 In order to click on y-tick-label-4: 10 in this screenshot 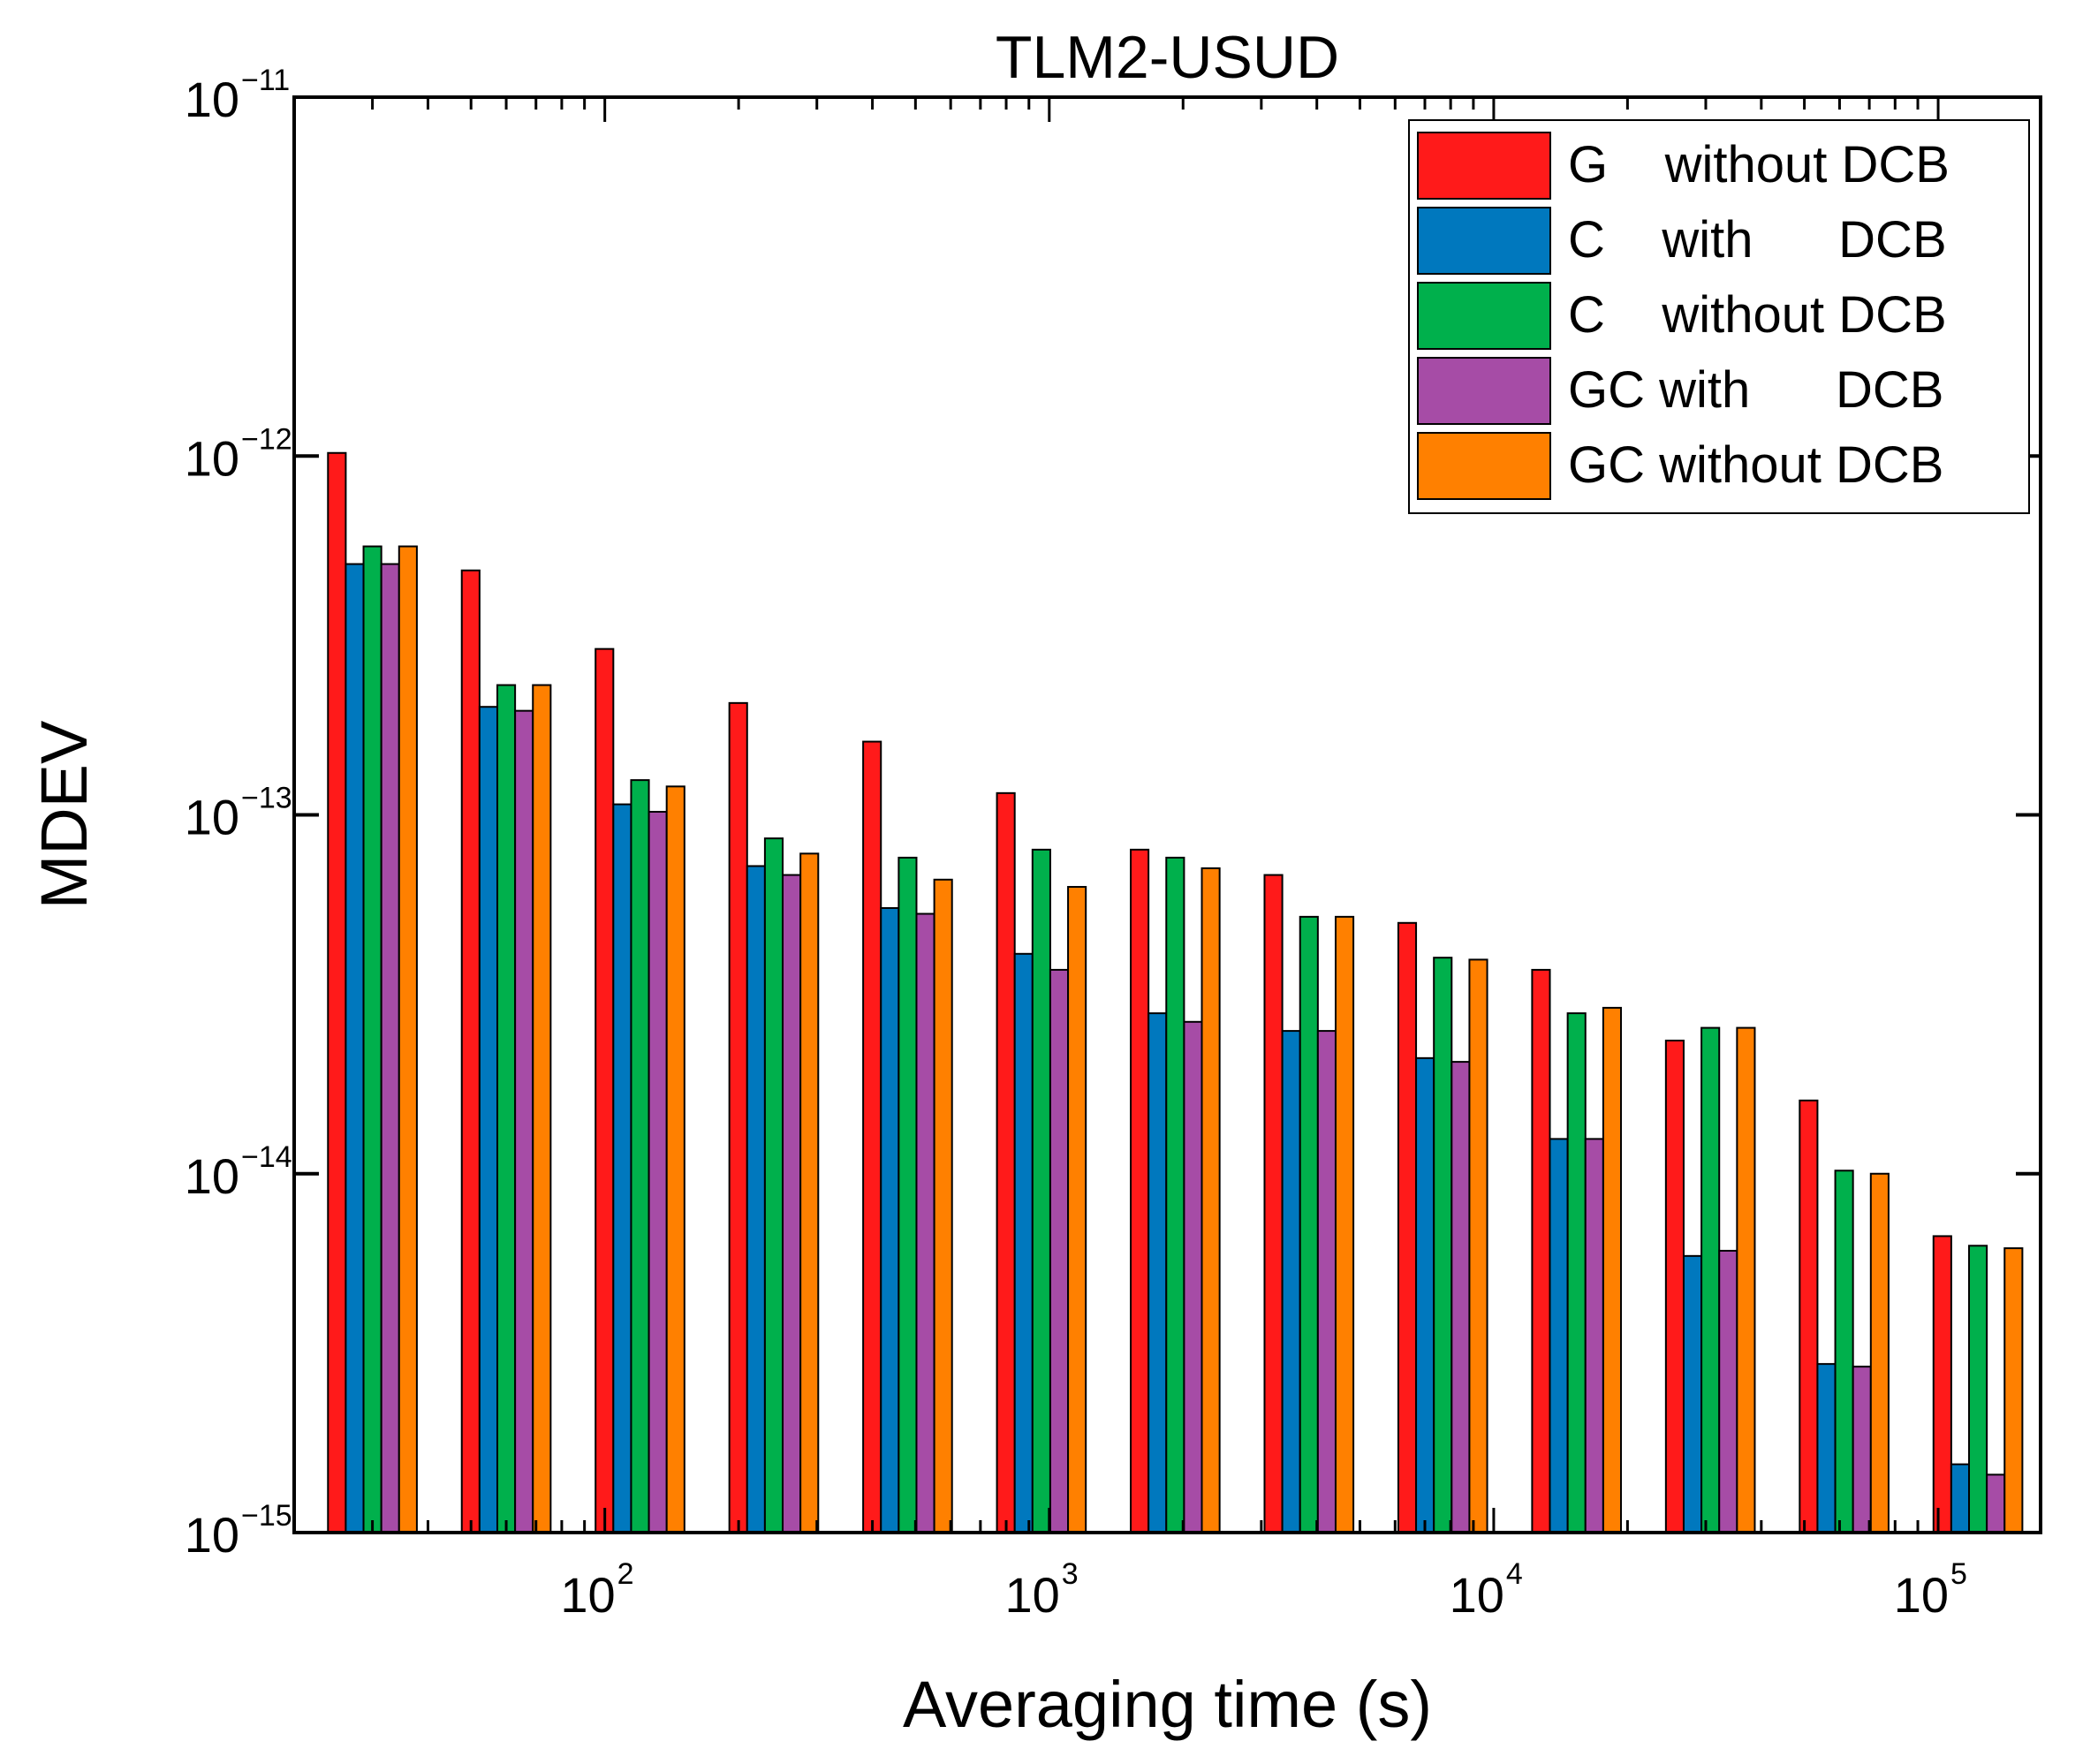, I will do `click(212, 1176)`.